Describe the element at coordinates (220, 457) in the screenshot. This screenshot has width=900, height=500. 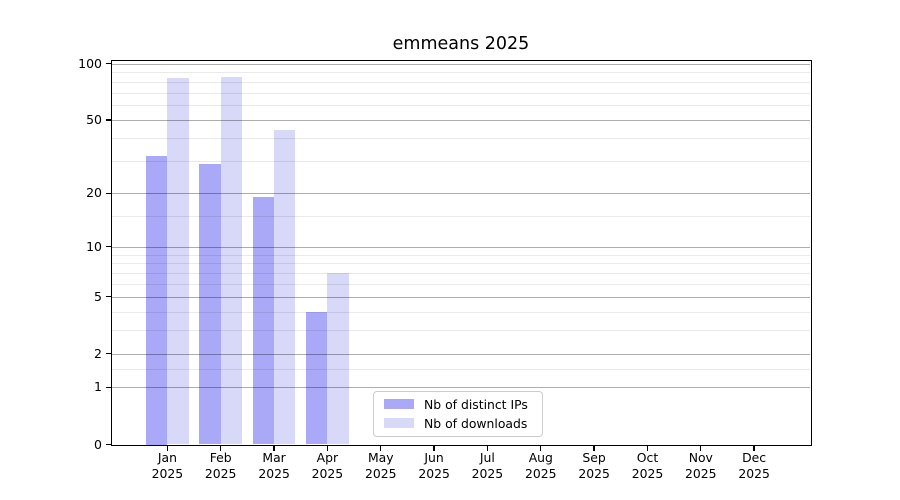
I see `month-label: Feb` at that location.